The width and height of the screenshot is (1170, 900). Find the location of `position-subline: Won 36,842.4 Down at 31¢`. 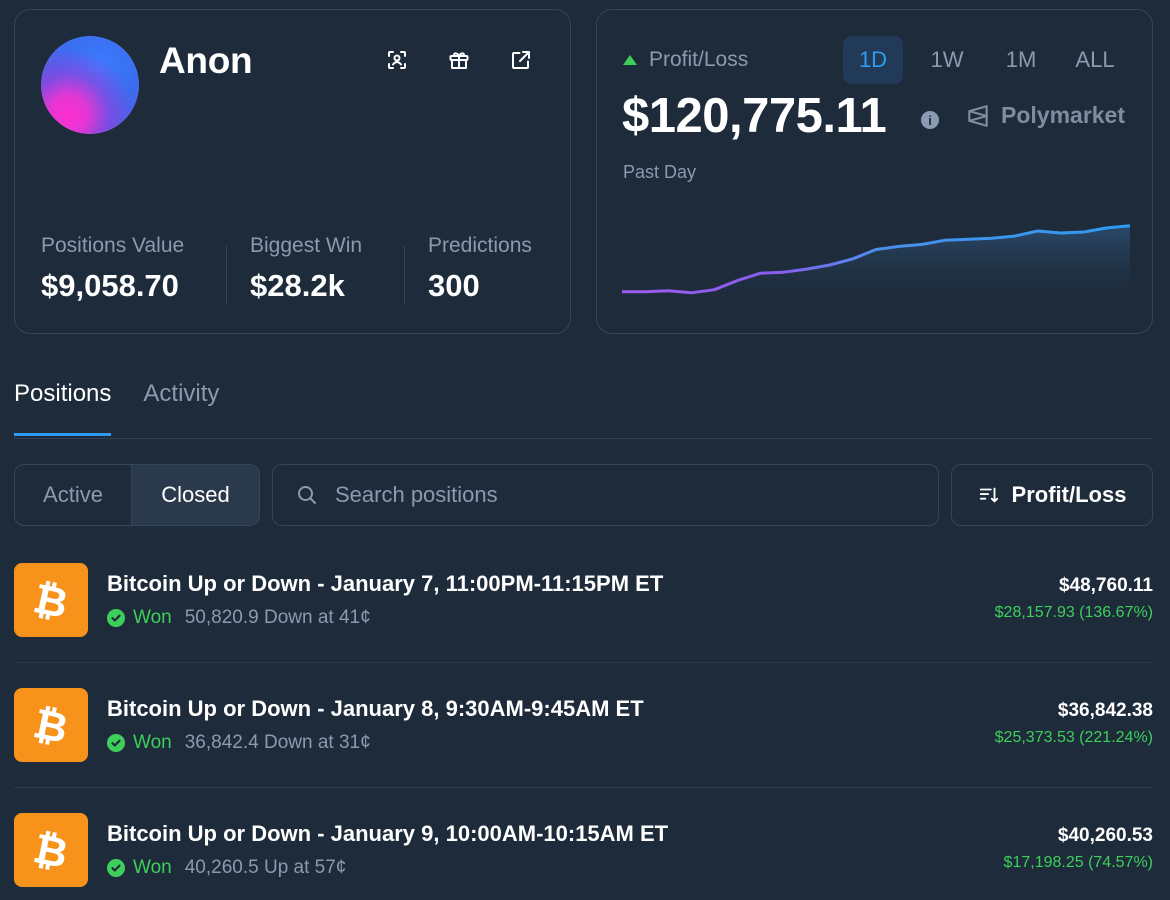

position-subline: Won 36,842.4 Down at 31¢ is located at coordinates (239, 743).